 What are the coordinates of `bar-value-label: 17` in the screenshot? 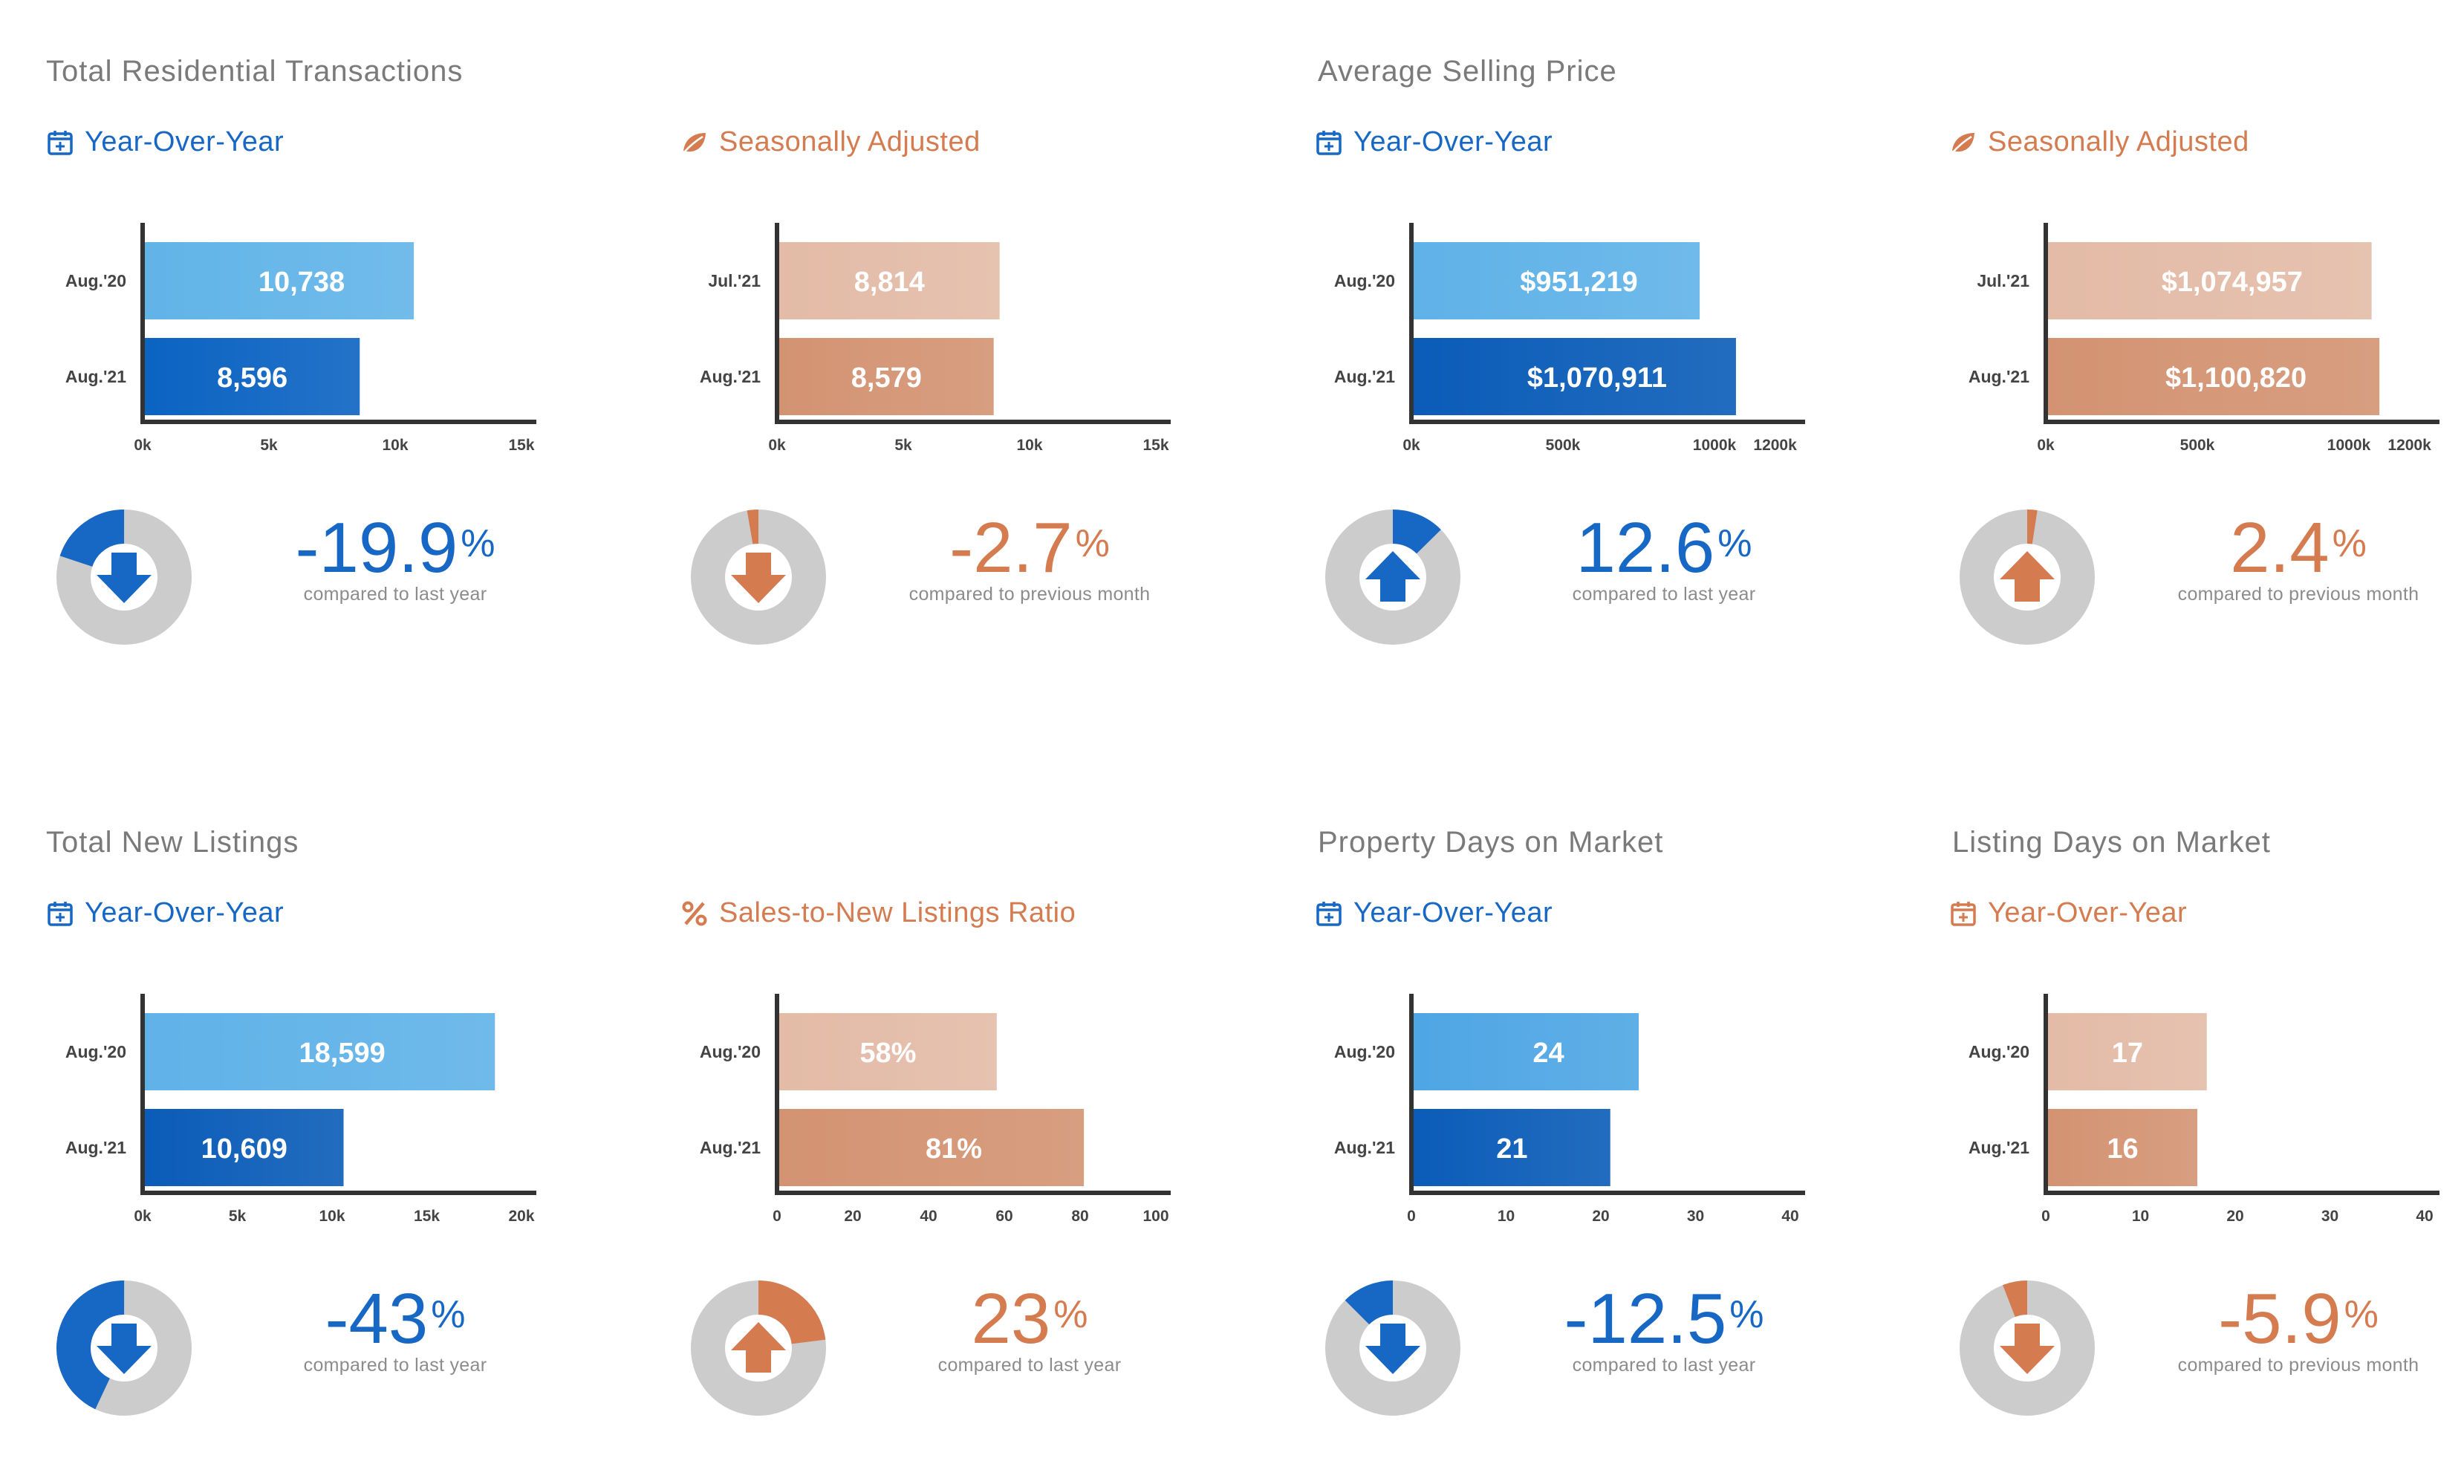 It's located at (2127, 1053).